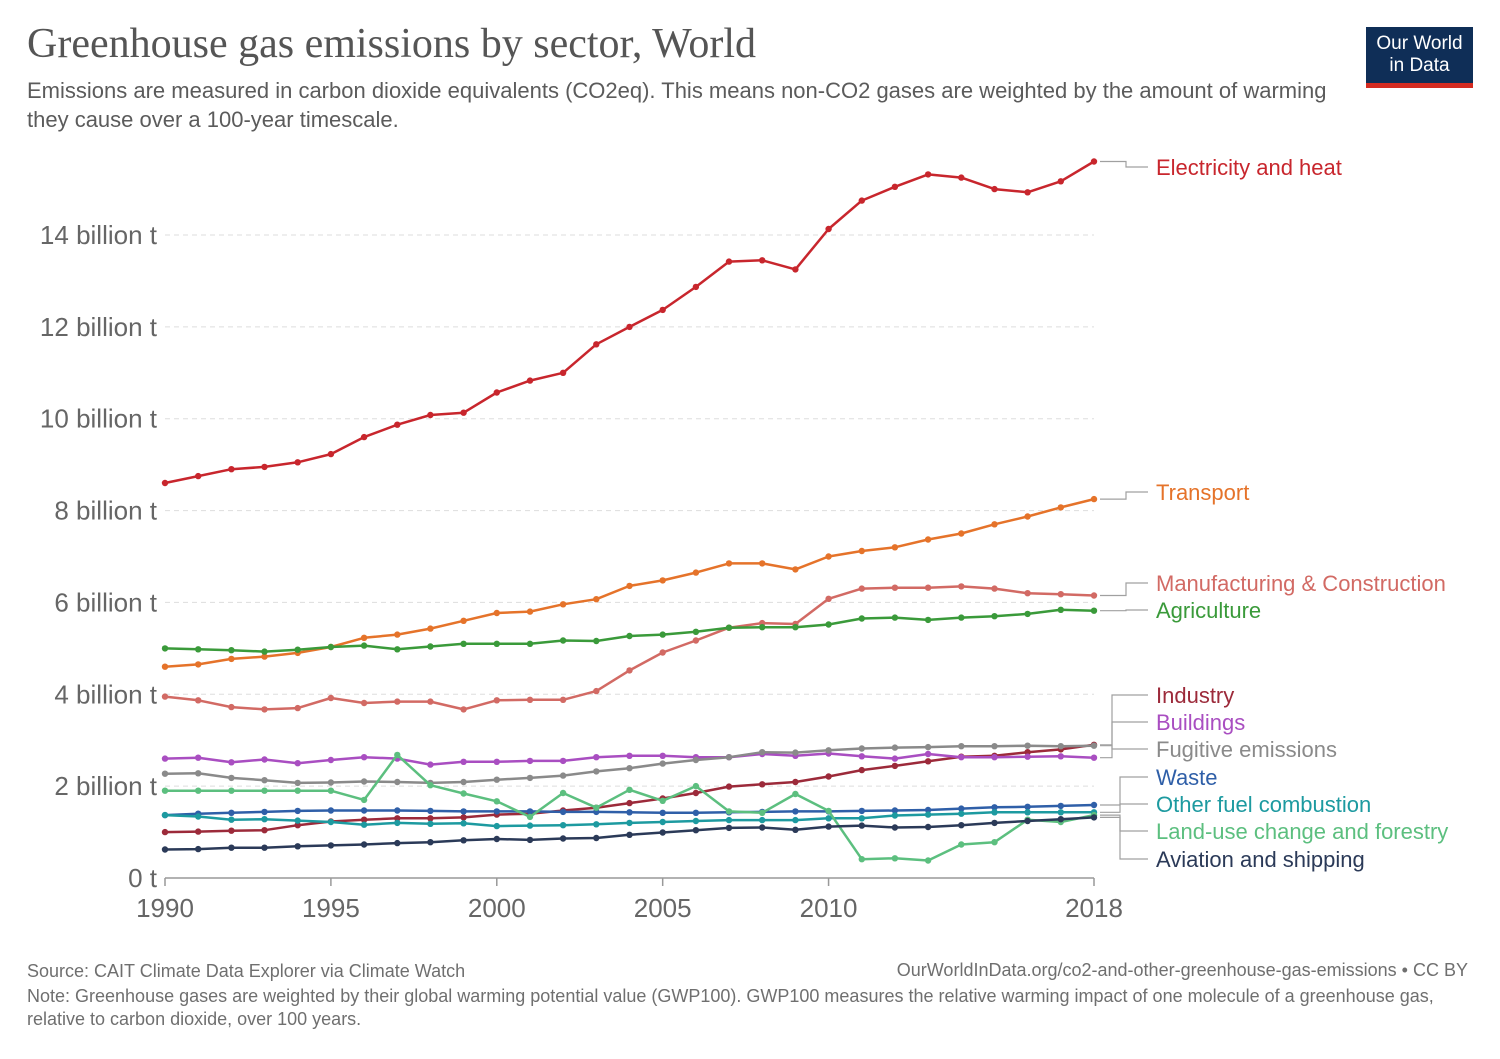 The image size is (1500, 1059). Describe the element at coordinates (1200, 722) in the screenshot. I see `series-label: Buildings` at that location.